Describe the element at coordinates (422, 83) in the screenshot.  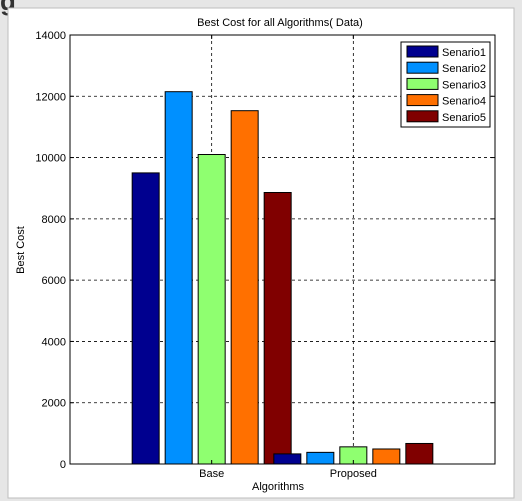
I see `legend-swatch-senario3` at that location.